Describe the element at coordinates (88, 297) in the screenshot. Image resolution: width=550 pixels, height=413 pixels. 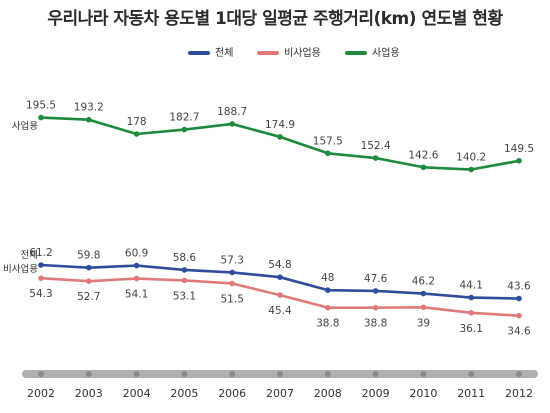
I see `data-label: 52.7` at that location.